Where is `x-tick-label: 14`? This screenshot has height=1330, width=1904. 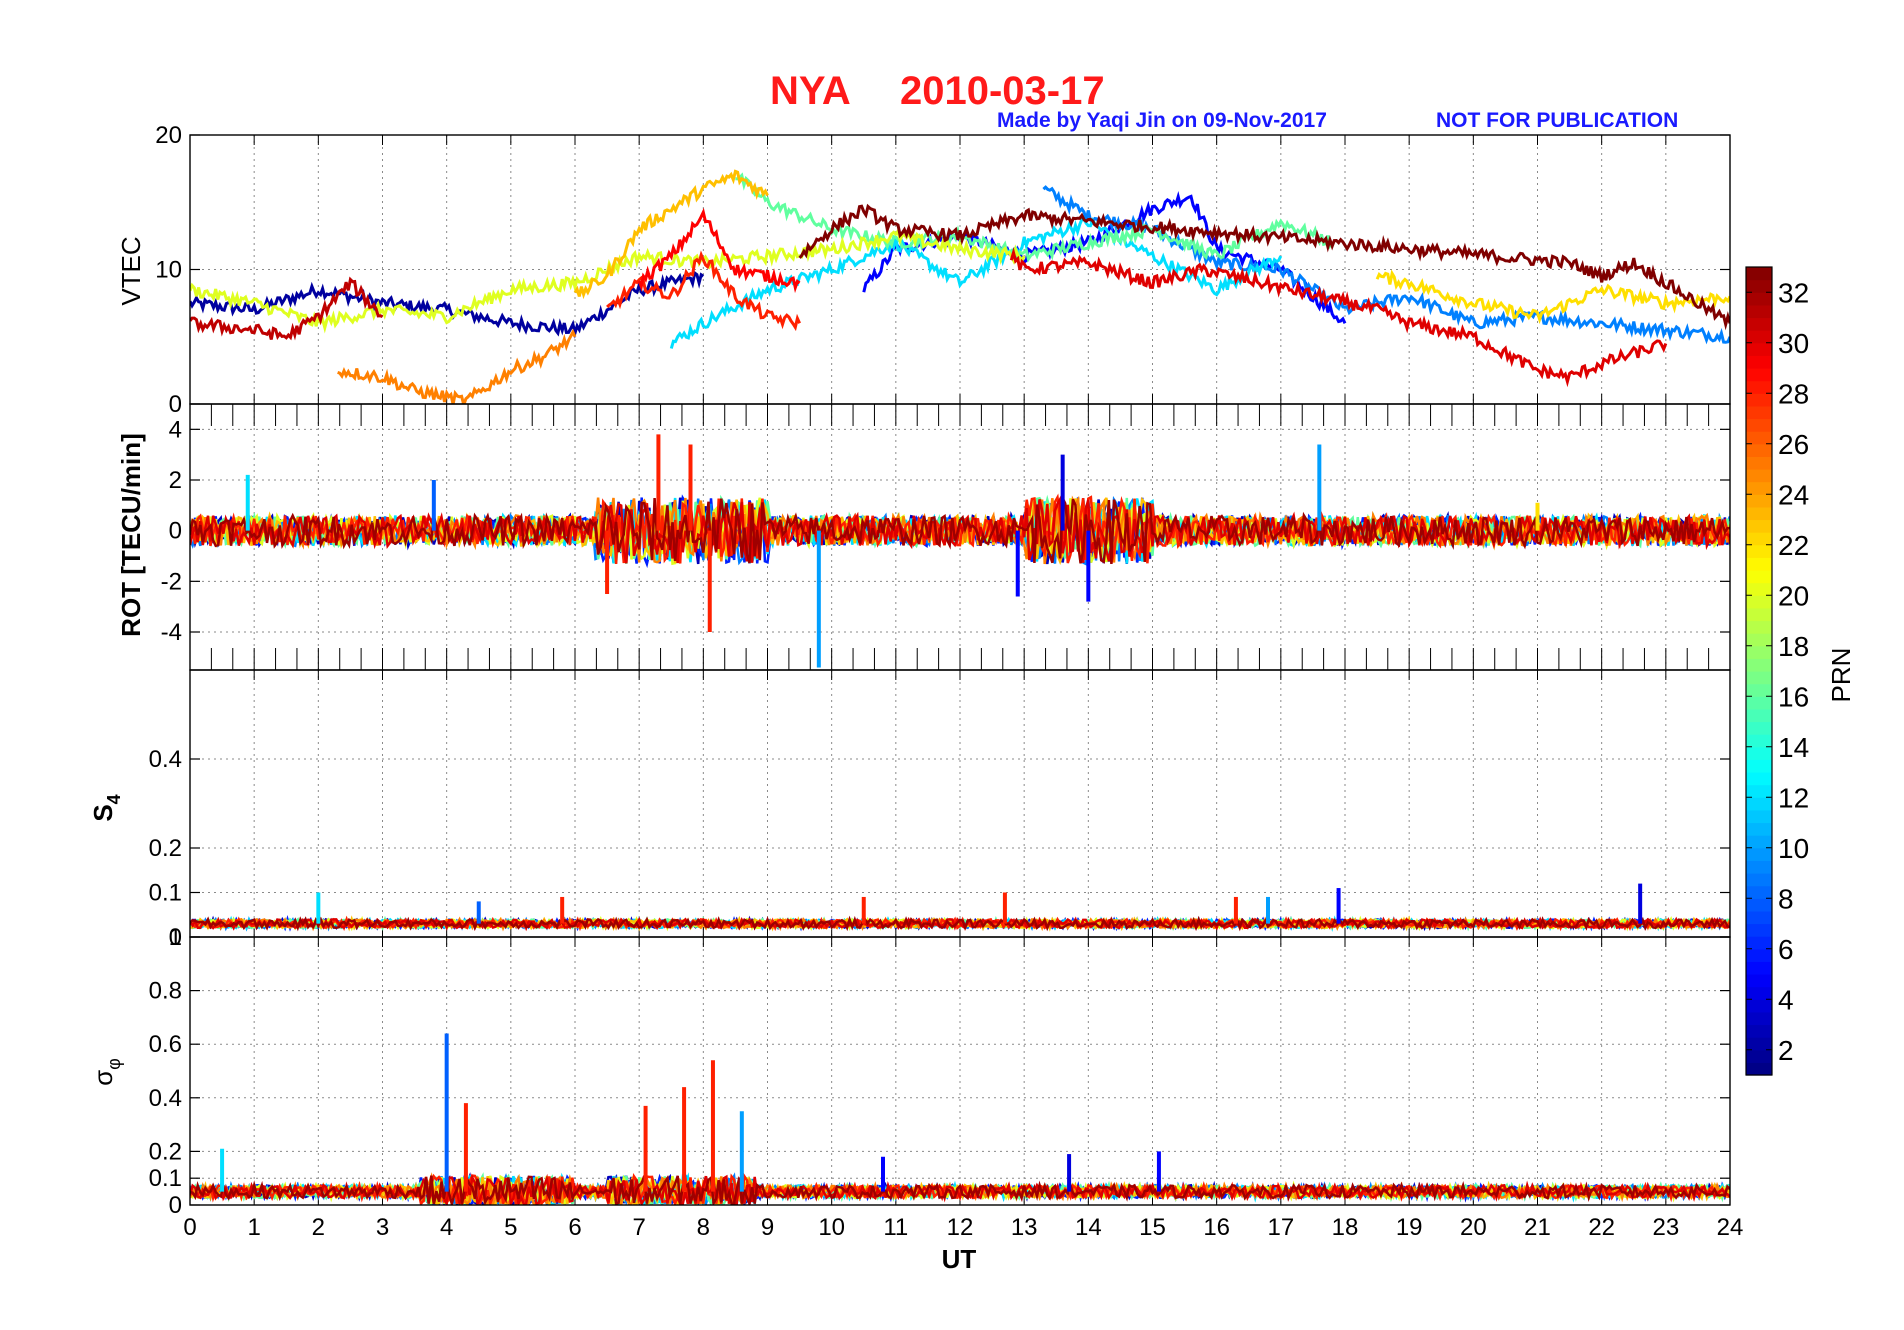 x-tick-label: 14 is located at coordinates (1088, 1227).